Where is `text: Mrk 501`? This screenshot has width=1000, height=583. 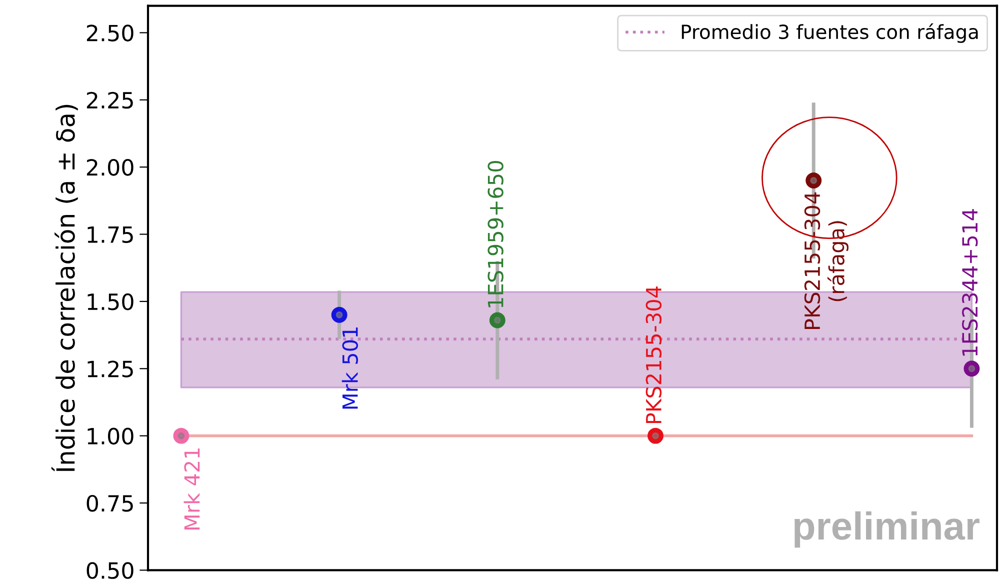 text: Mrk 501 is located at coordinates (350, 368).